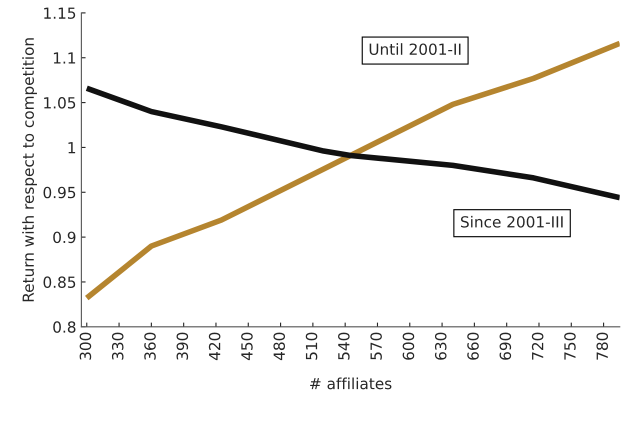  What do you see at coordinates (538, 346) in the screenshot?
I see `x-tick-label: 720` at bounding box center [538, 346].